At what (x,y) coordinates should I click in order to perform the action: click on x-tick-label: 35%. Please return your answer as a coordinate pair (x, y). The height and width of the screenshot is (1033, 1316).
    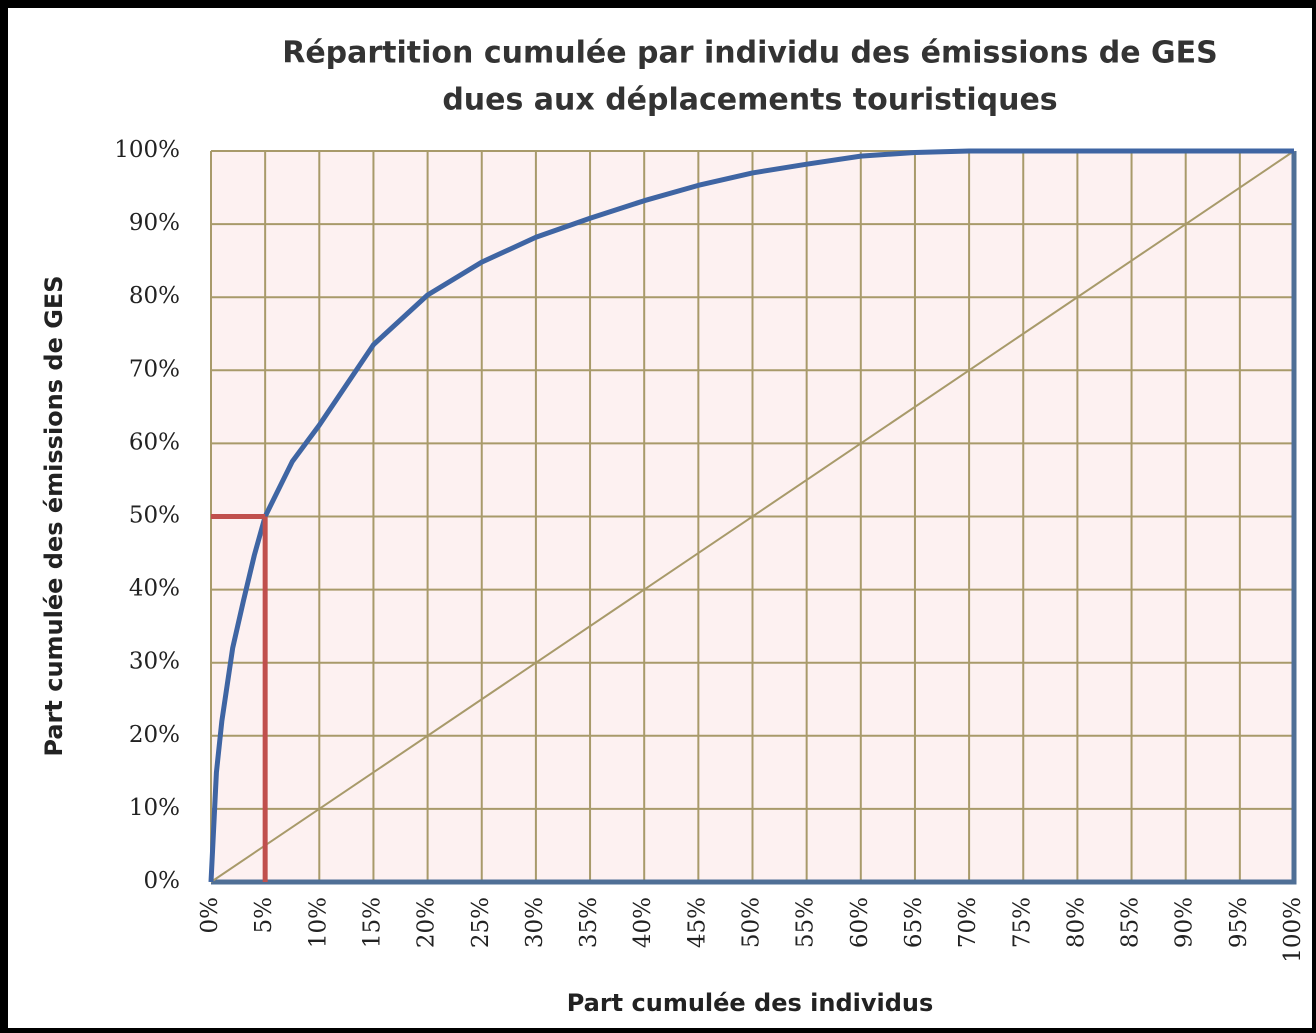
    Looking at the image, I should click on (589, 922).